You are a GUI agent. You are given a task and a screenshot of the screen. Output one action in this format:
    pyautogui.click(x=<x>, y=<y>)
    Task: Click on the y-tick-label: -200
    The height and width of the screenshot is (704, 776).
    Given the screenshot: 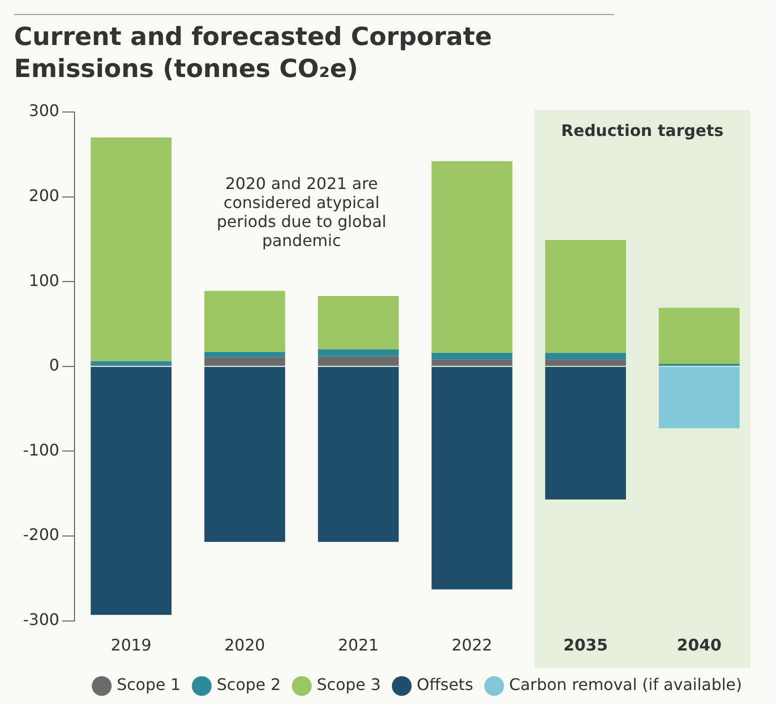 What is the action you would take?
    pyautogui.click(x=41, y=534)
    